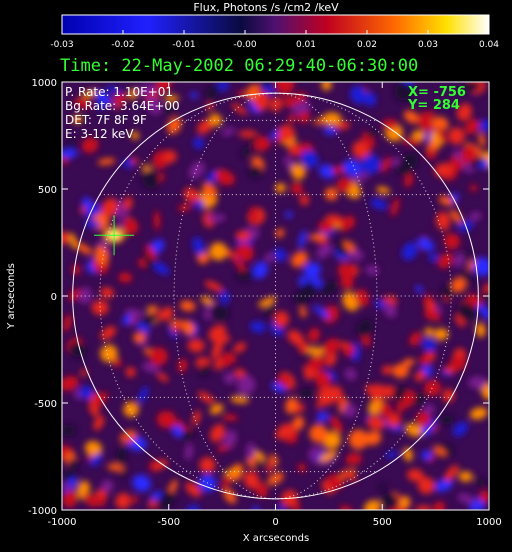 The image size is (512, 552). Describe the element at coordinates (276, 538) in the screenshot. I see `x-axis-label: X arcseconds` at that location.